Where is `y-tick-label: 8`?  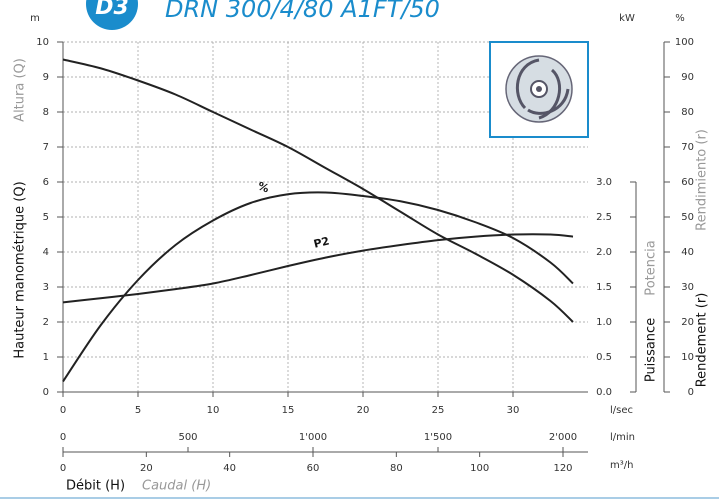 y-tick-label: 8 is located at coordinates (46, 112).